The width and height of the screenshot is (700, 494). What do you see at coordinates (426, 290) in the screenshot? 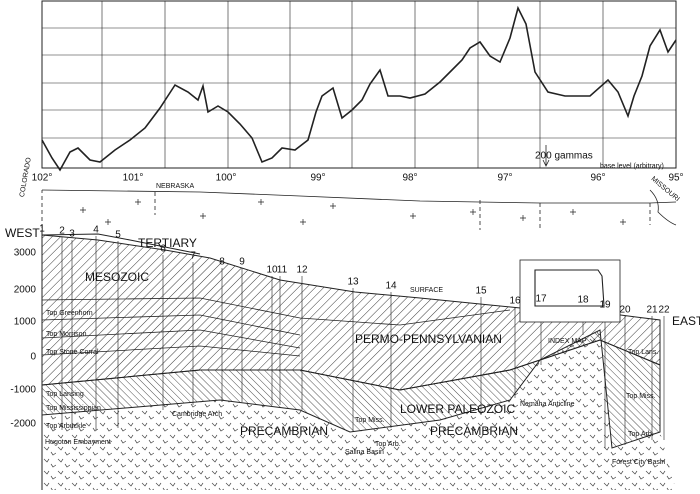
I see `surface-label: SURFACE` at bounding box center [426, 290].